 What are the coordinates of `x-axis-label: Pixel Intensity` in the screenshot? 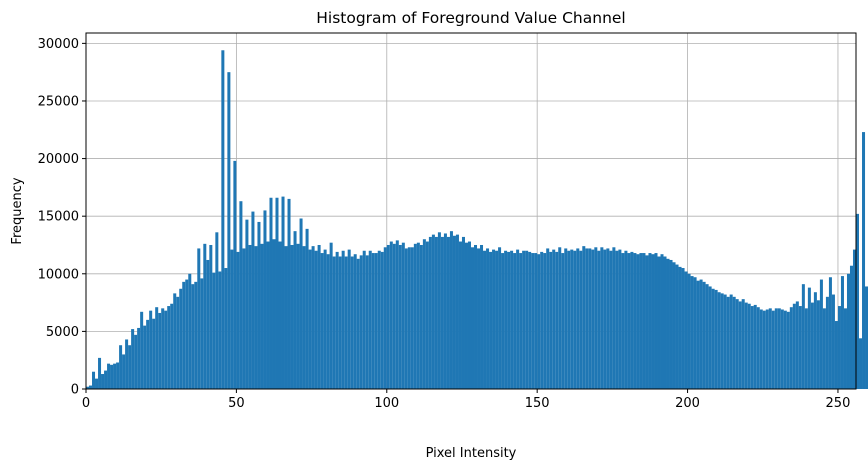 It's located at (471, 453).